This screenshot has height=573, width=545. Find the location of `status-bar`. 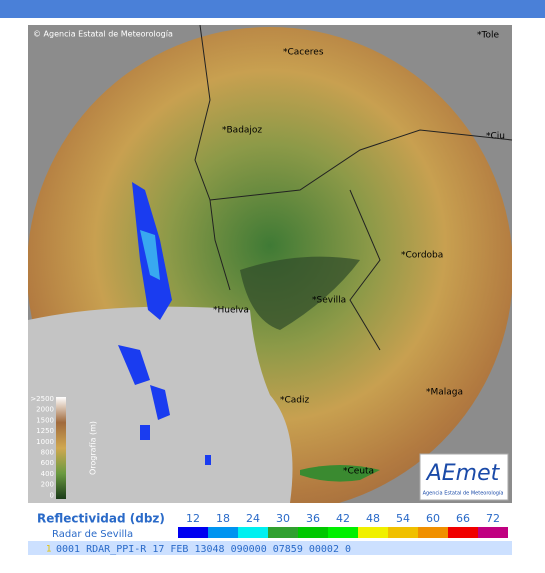

status-bar is located at coordinates (270, 548).